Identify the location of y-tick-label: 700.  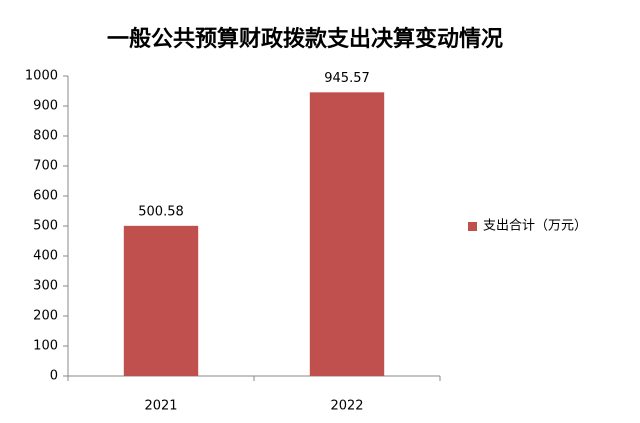
(45, 166).